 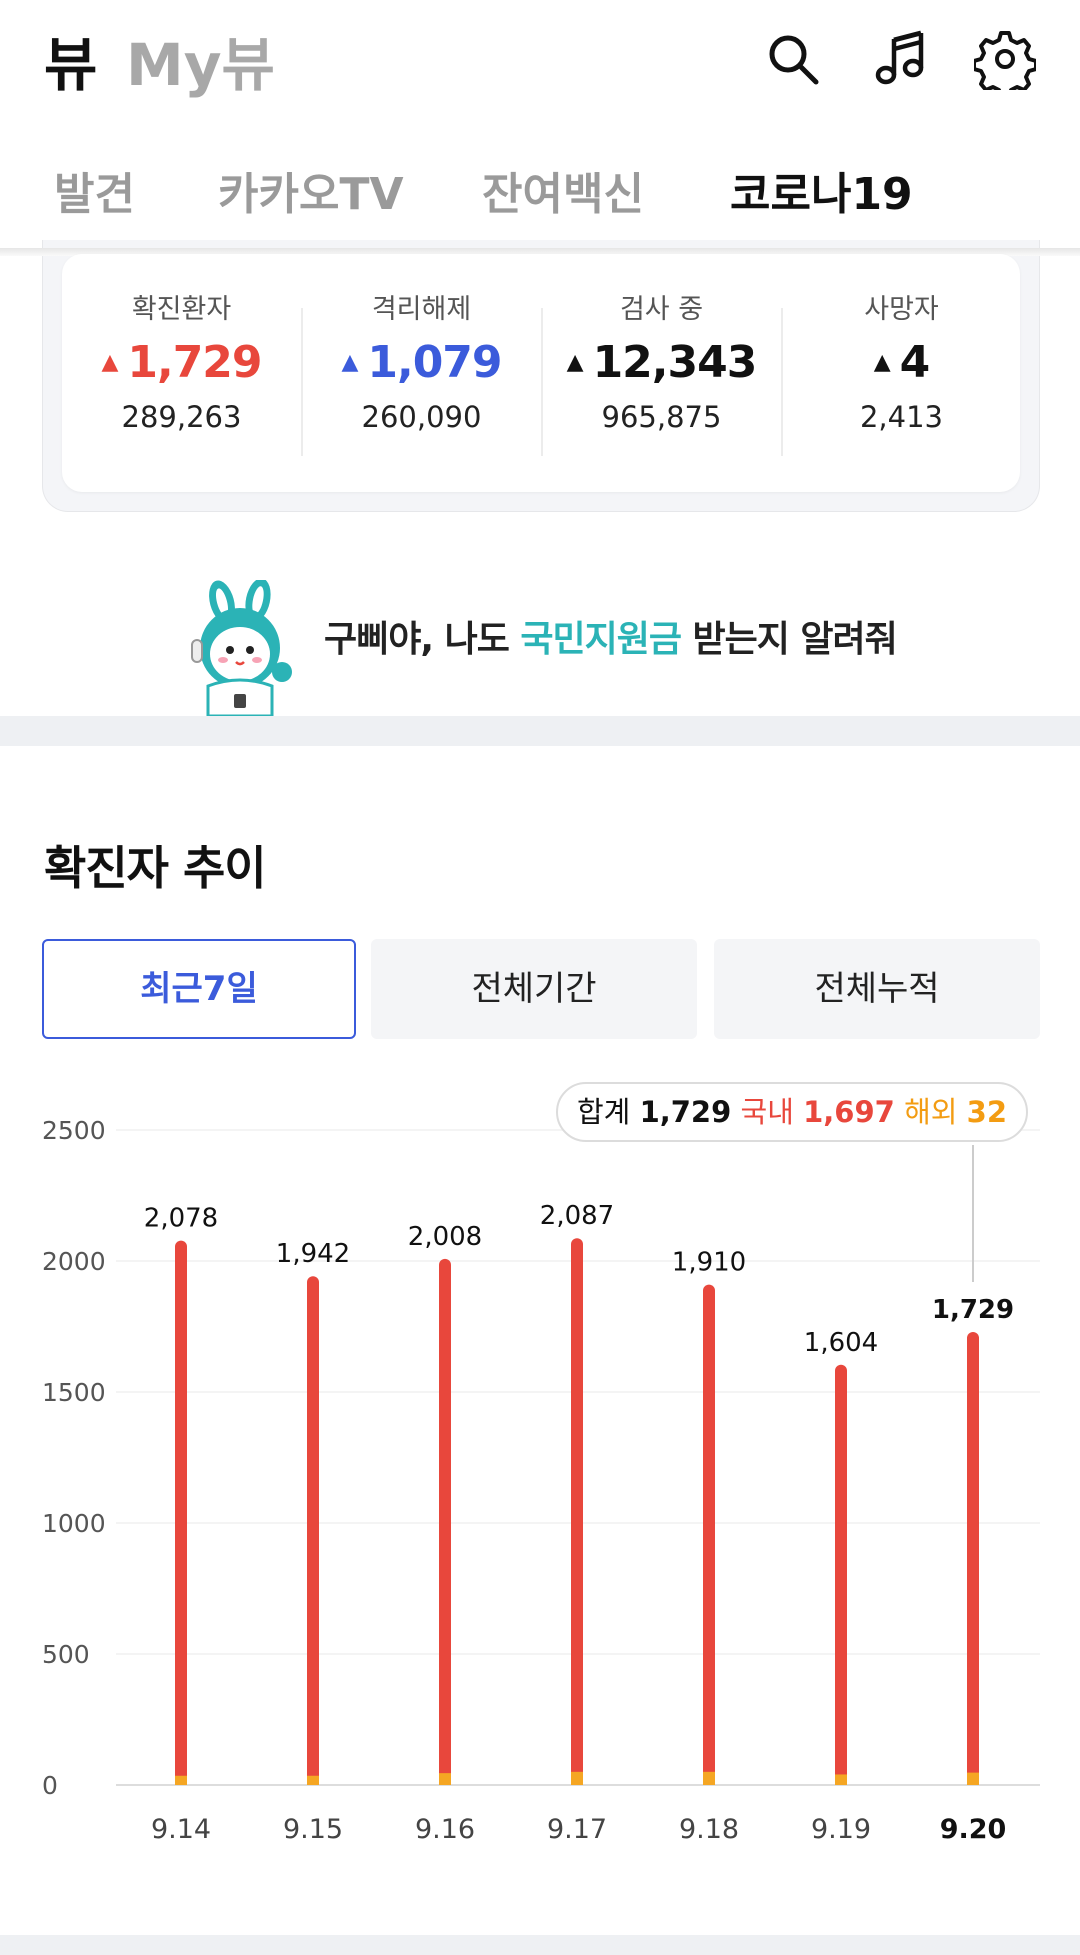 What do you see at coordinates (841, 1343) in the screenshot?
I see `bar-value-label: 1,604` at bounding box center [841, 1343].